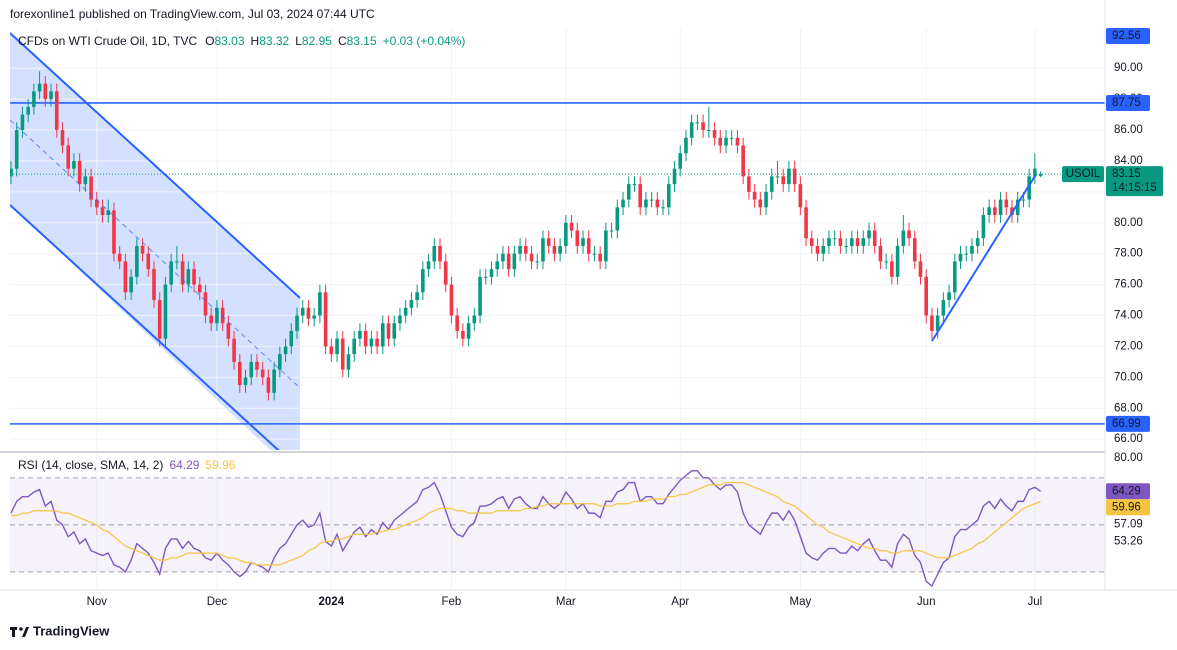 This screenshot has height=650, width=1177. Describe the element at coordinates (127, 465) in the screenshot. I see `rsi-legend: RSI (14, close, SMA, 14, 2) 64.29 59.96` at that location.